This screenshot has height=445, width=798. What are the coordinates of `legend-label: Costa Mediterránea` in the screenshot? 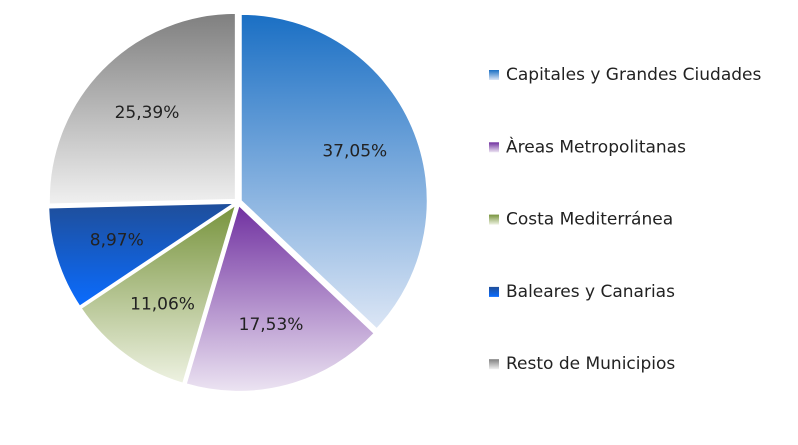 It's located at (589, 220).